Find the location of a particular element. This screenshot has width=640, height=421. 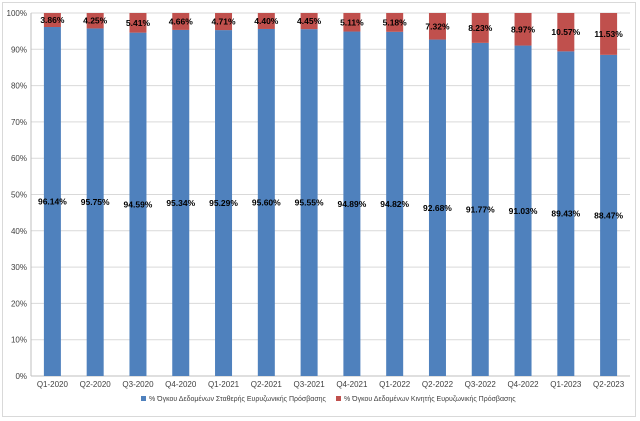

data-label-mobile: 10.57% is located at coordinates (565, 32).